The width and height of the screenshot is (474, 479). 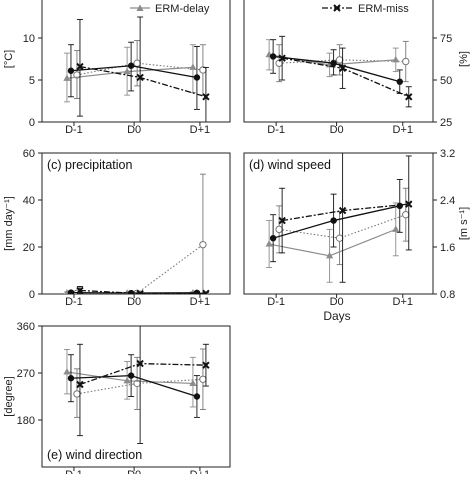 I want to click on x-tick-label-c-2: D+1, so click(x=200, y=302).